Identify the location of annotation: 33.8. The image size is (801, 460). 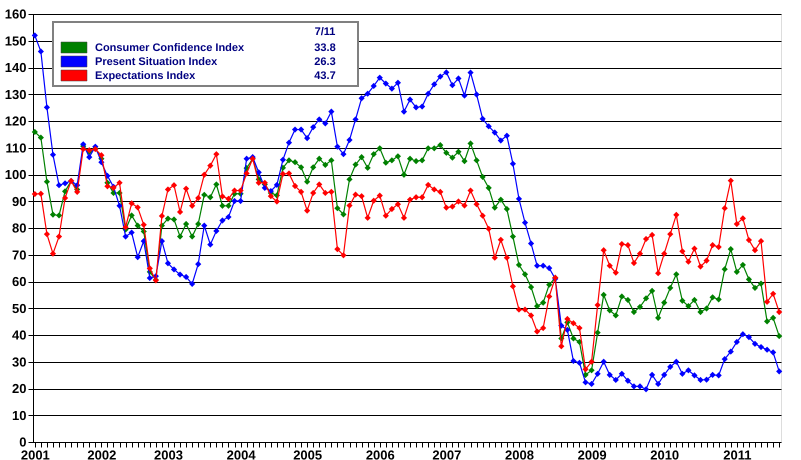
(325, 48).